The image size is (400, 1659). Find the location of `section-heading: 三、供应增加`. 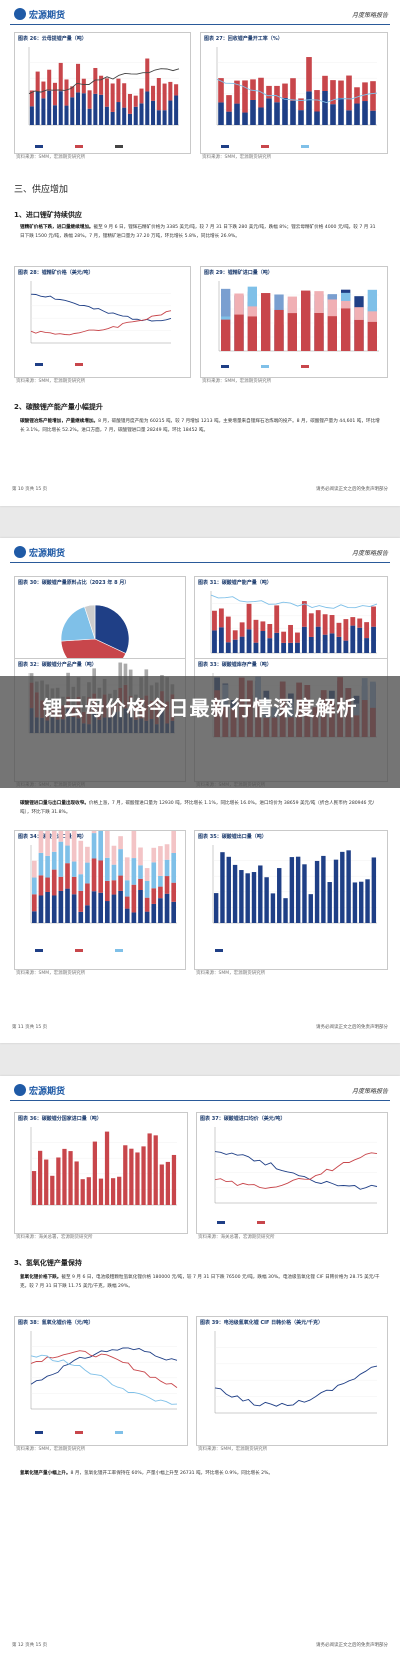

section-heading: 三、供应增加 is located at coordinates (41, 190).